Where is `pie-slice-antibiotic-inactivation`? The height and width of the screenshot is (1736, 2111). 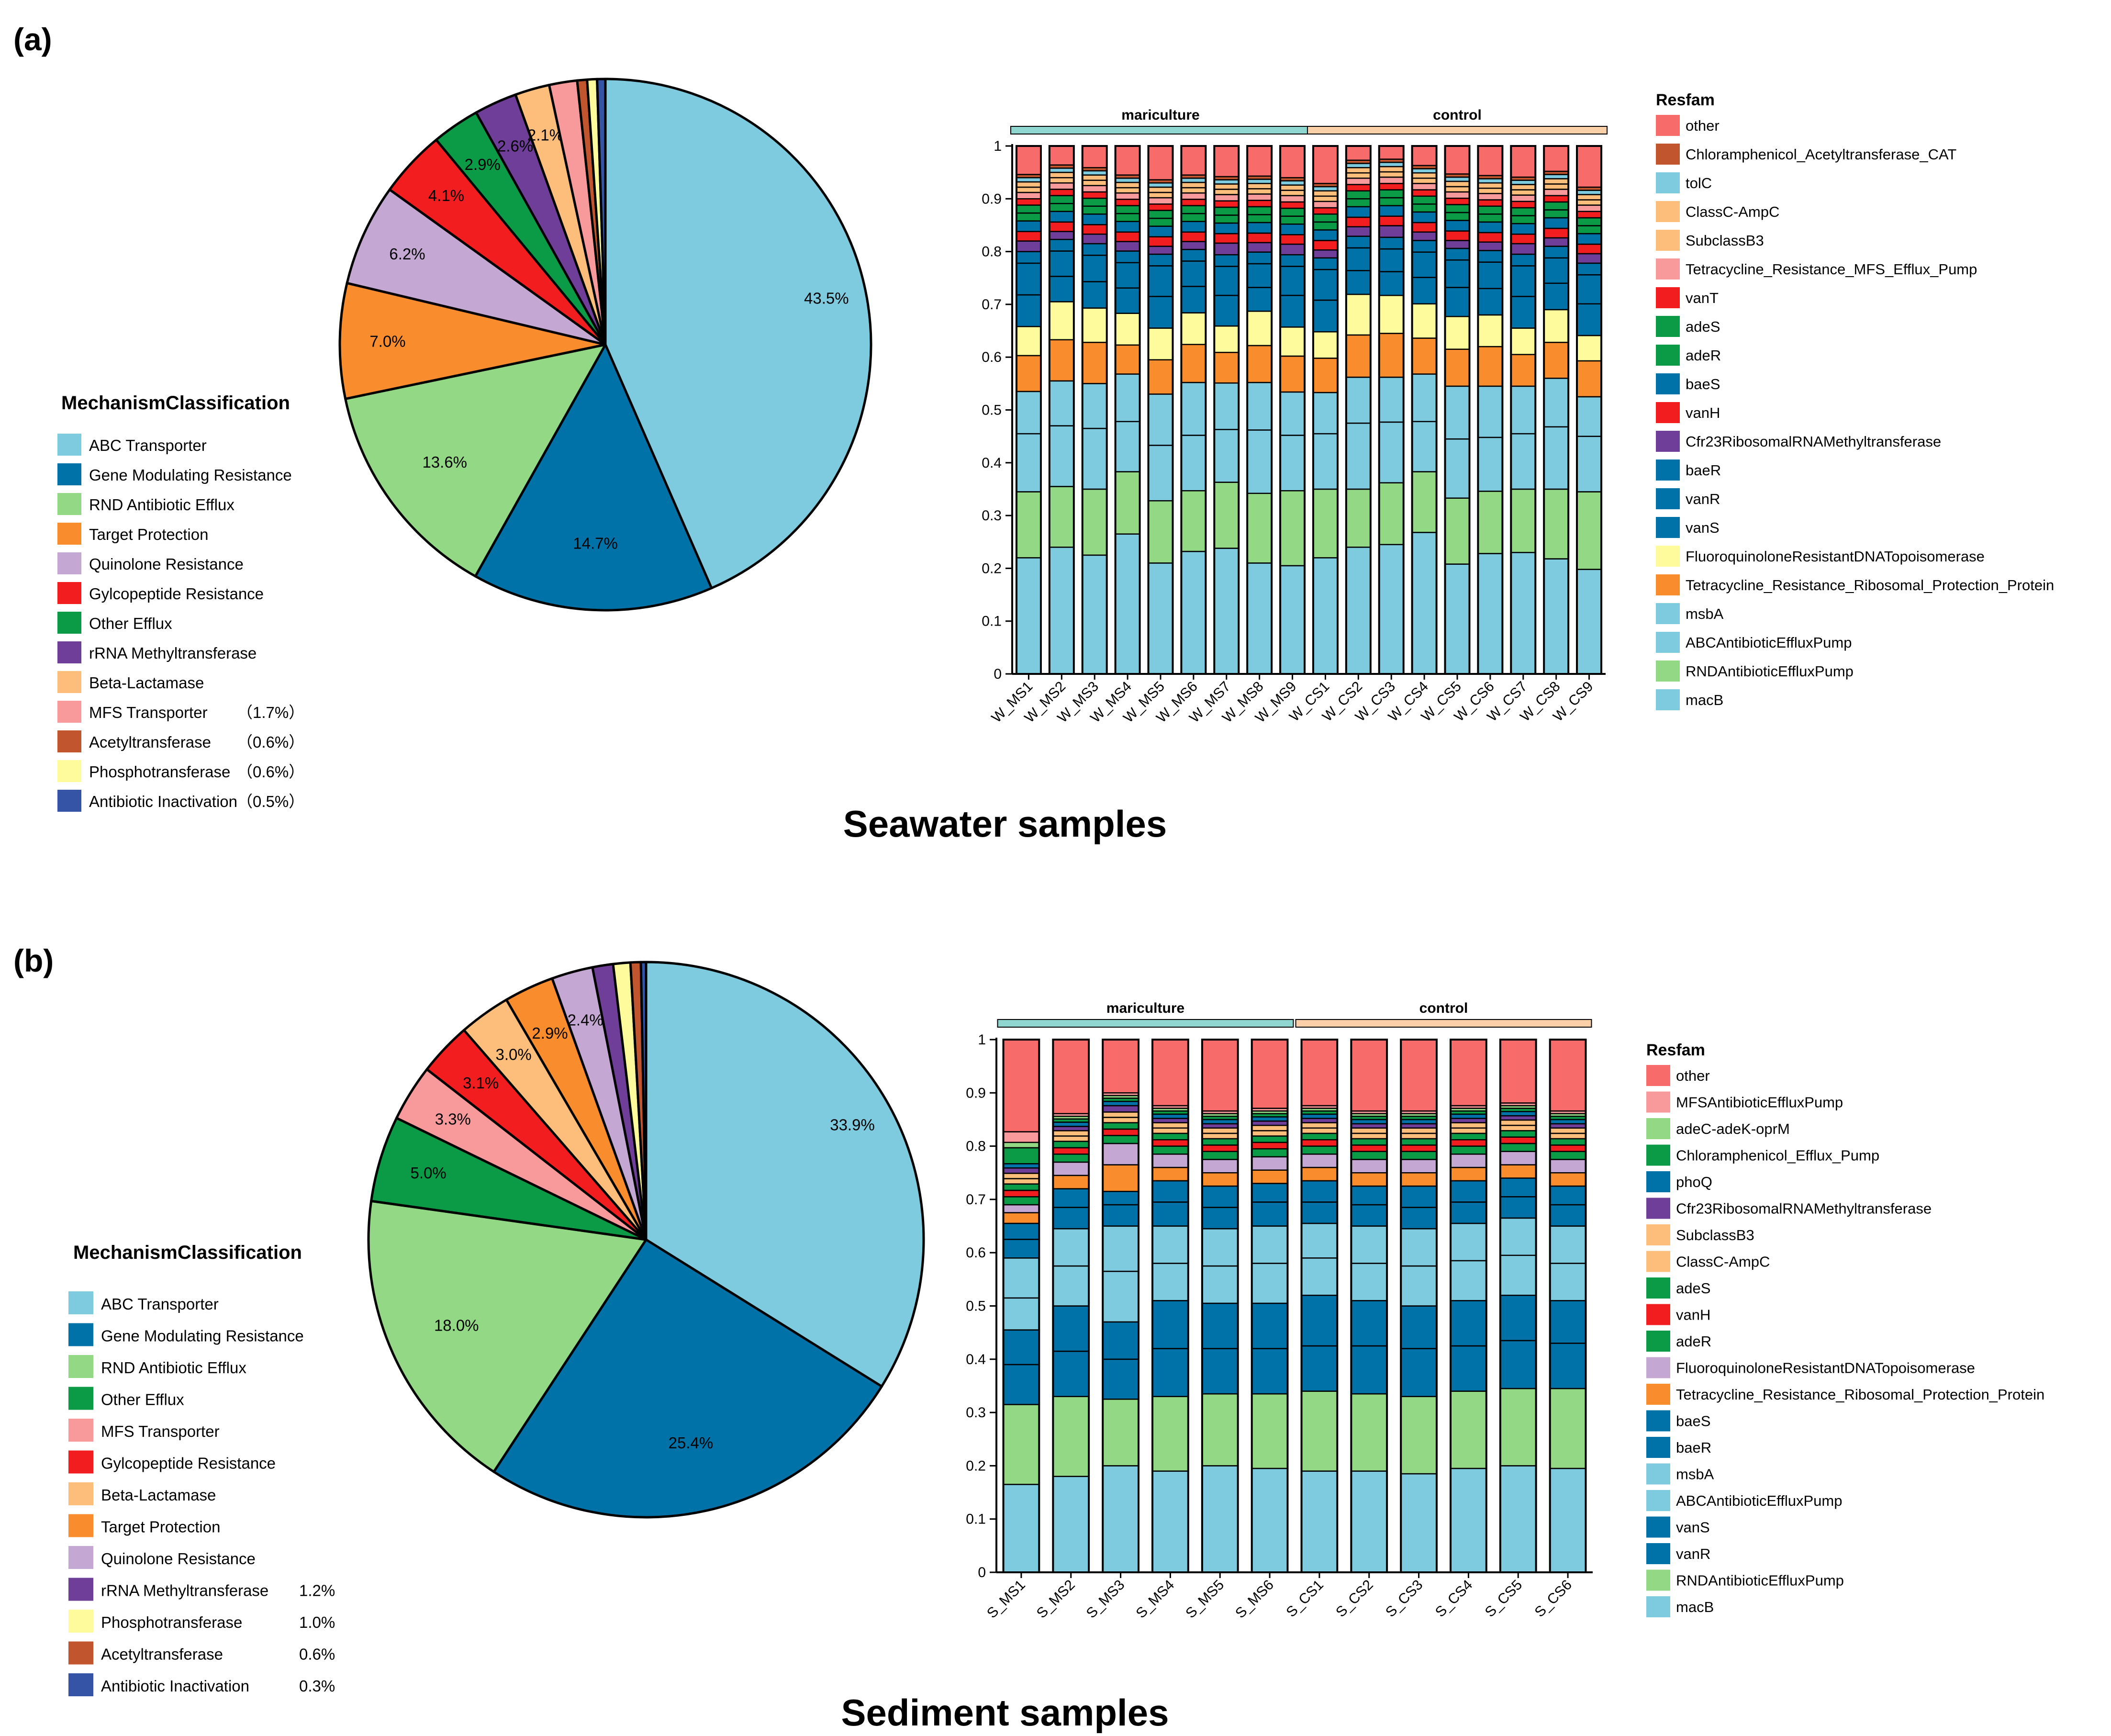 pie-slice-antibiotic-inactivation is located at coordinates (601, 212).